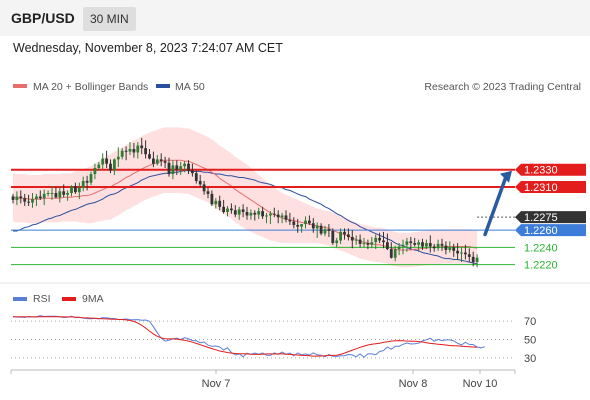 This screenshot has width=590, height=400. Describe the element at coordinates (69, 299) in the screenshot. I see `9ma-legend-swatch` at that location.